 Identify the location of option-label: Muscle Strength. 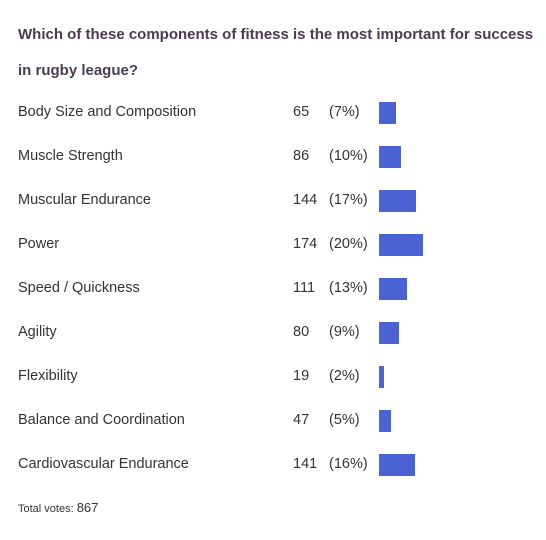
(70, 156).